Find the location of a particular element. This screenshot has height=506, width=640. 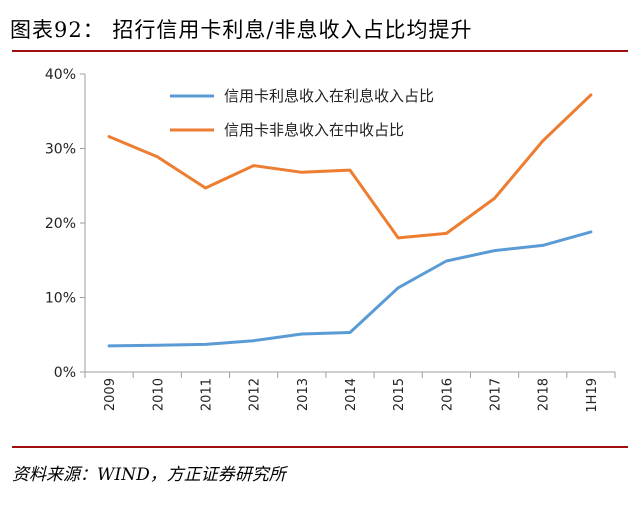

x-tick-label: 2018 is located at coordinates (544, 394).